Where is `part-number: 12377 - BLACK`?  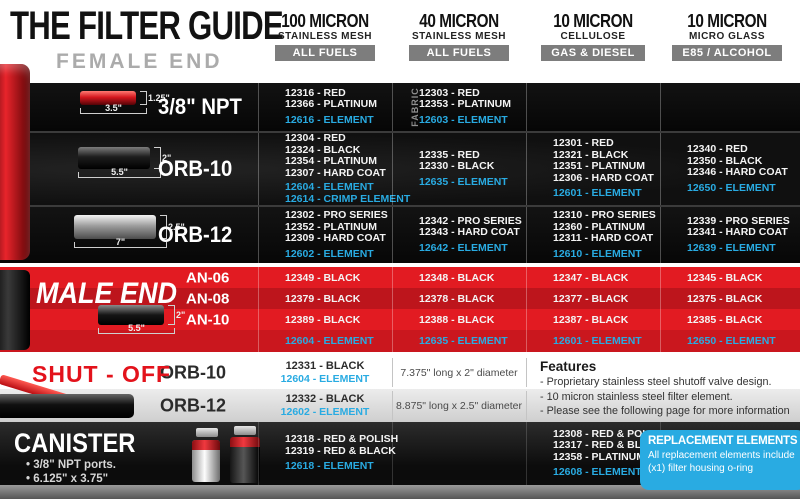 part-number: 12377 - BLACK is located at coordinates (591, 298).